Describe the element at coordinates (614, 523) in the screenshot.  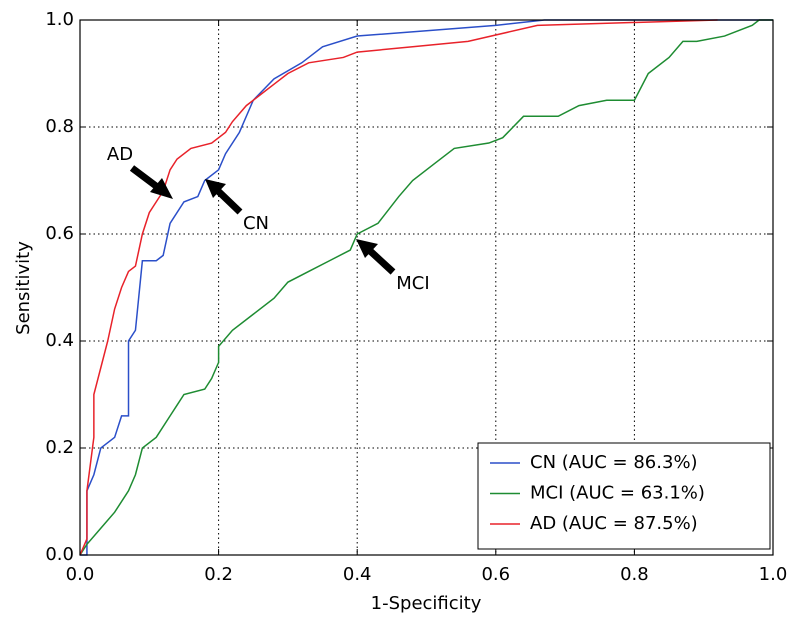
I see `legend-label: AD (AUC = 87.5%)` at that location.